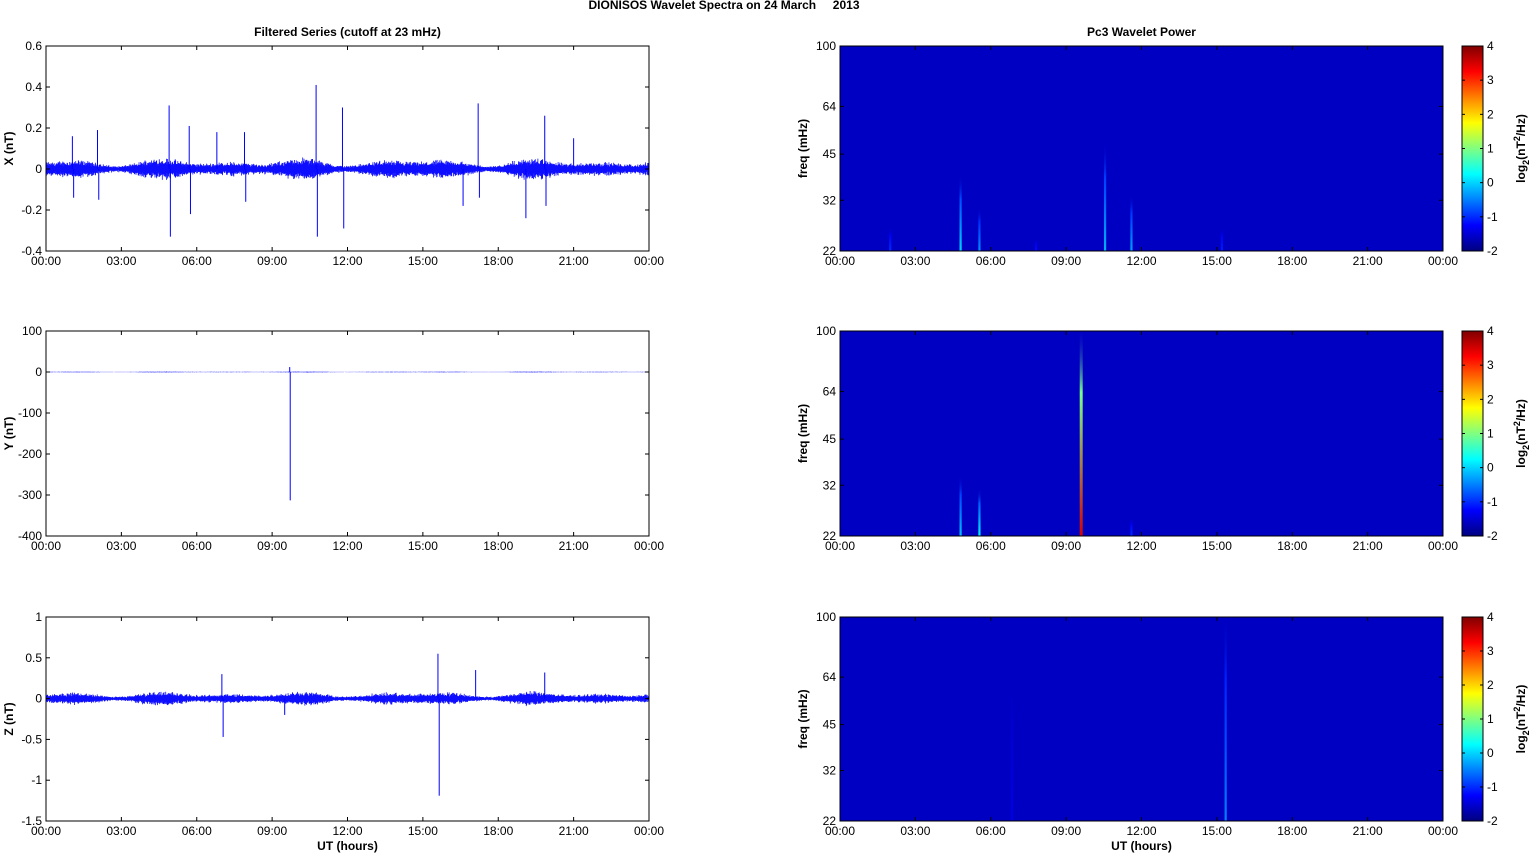  What do you see at coordinates (272, 261) in the screenshot?
I see `x-series-xtick-label: 09:00` at bounding box center [272, 261].